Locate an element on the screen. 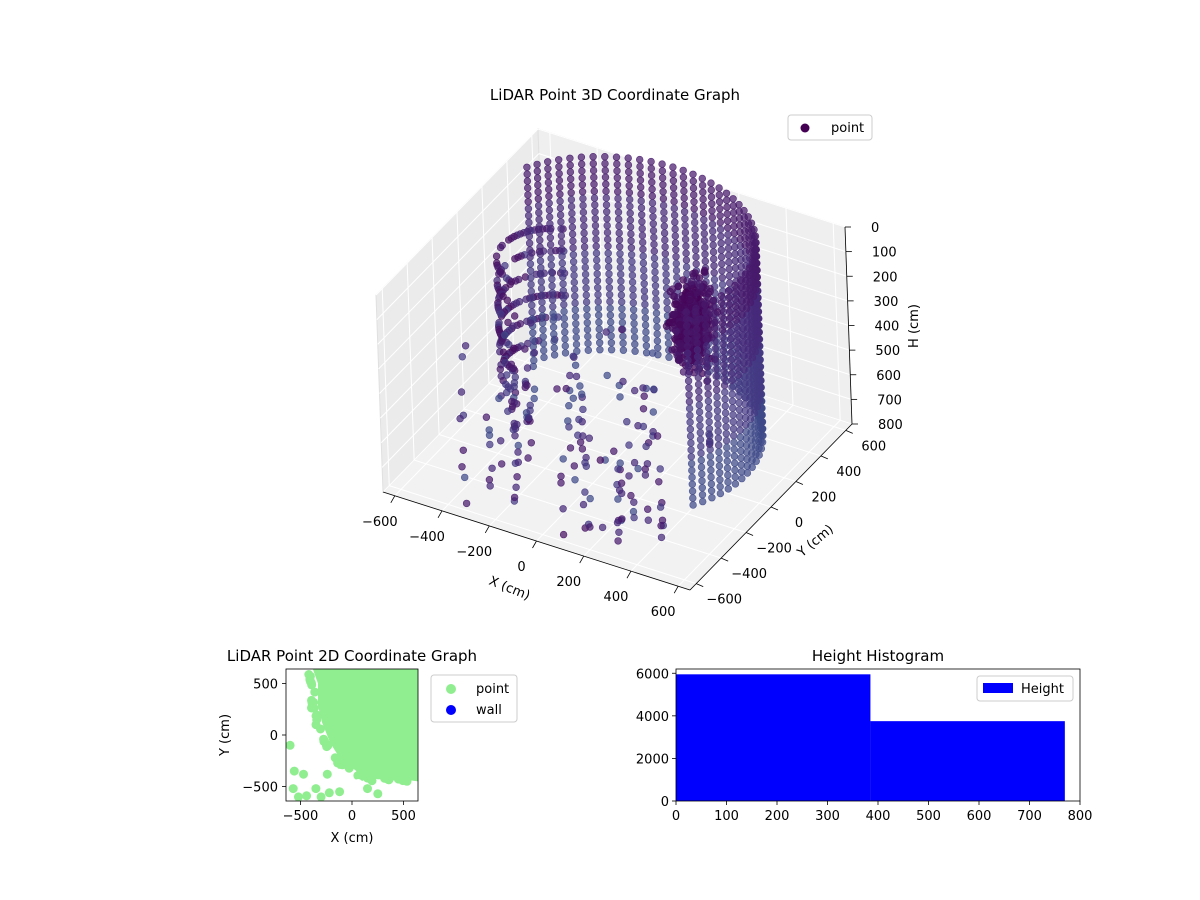  plot2d-y-tick-label: −500 is located at coordinates (260, 788).